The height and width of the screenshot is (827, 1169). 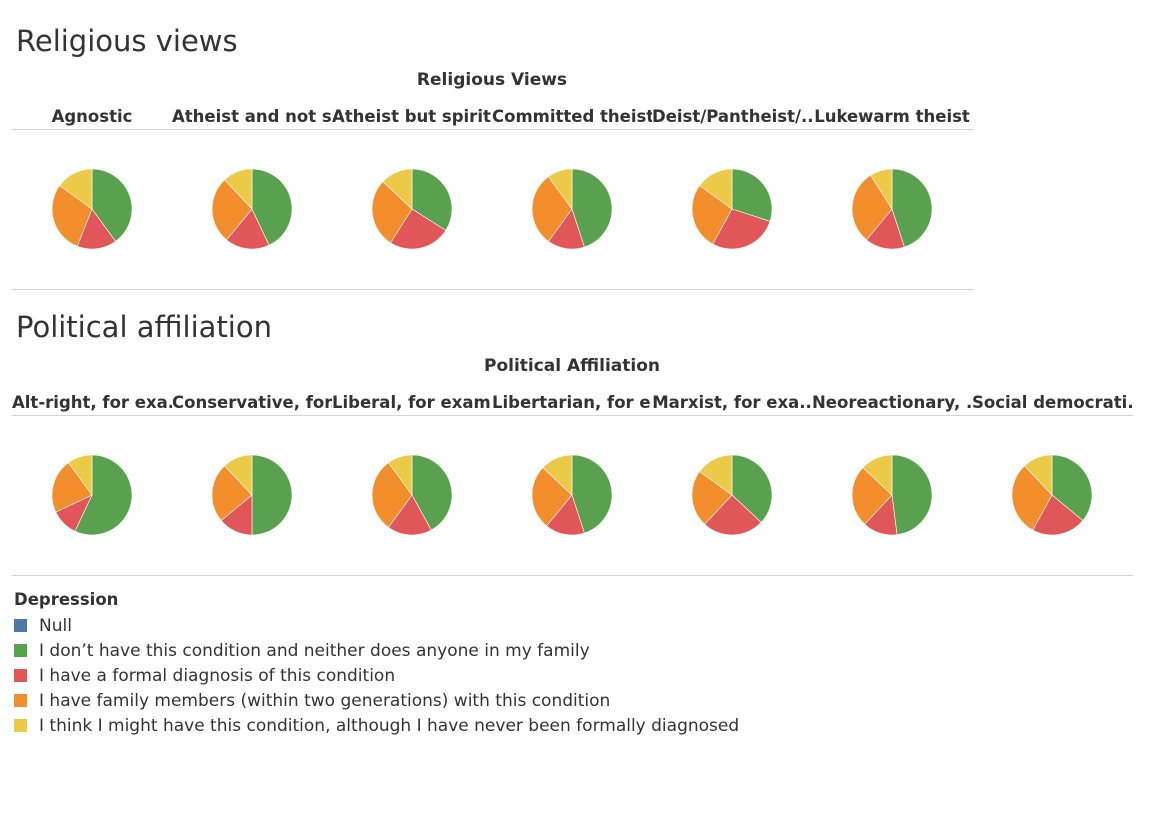 I want to click on religious-column-label: Agnostic, so click(x=92, y=116).